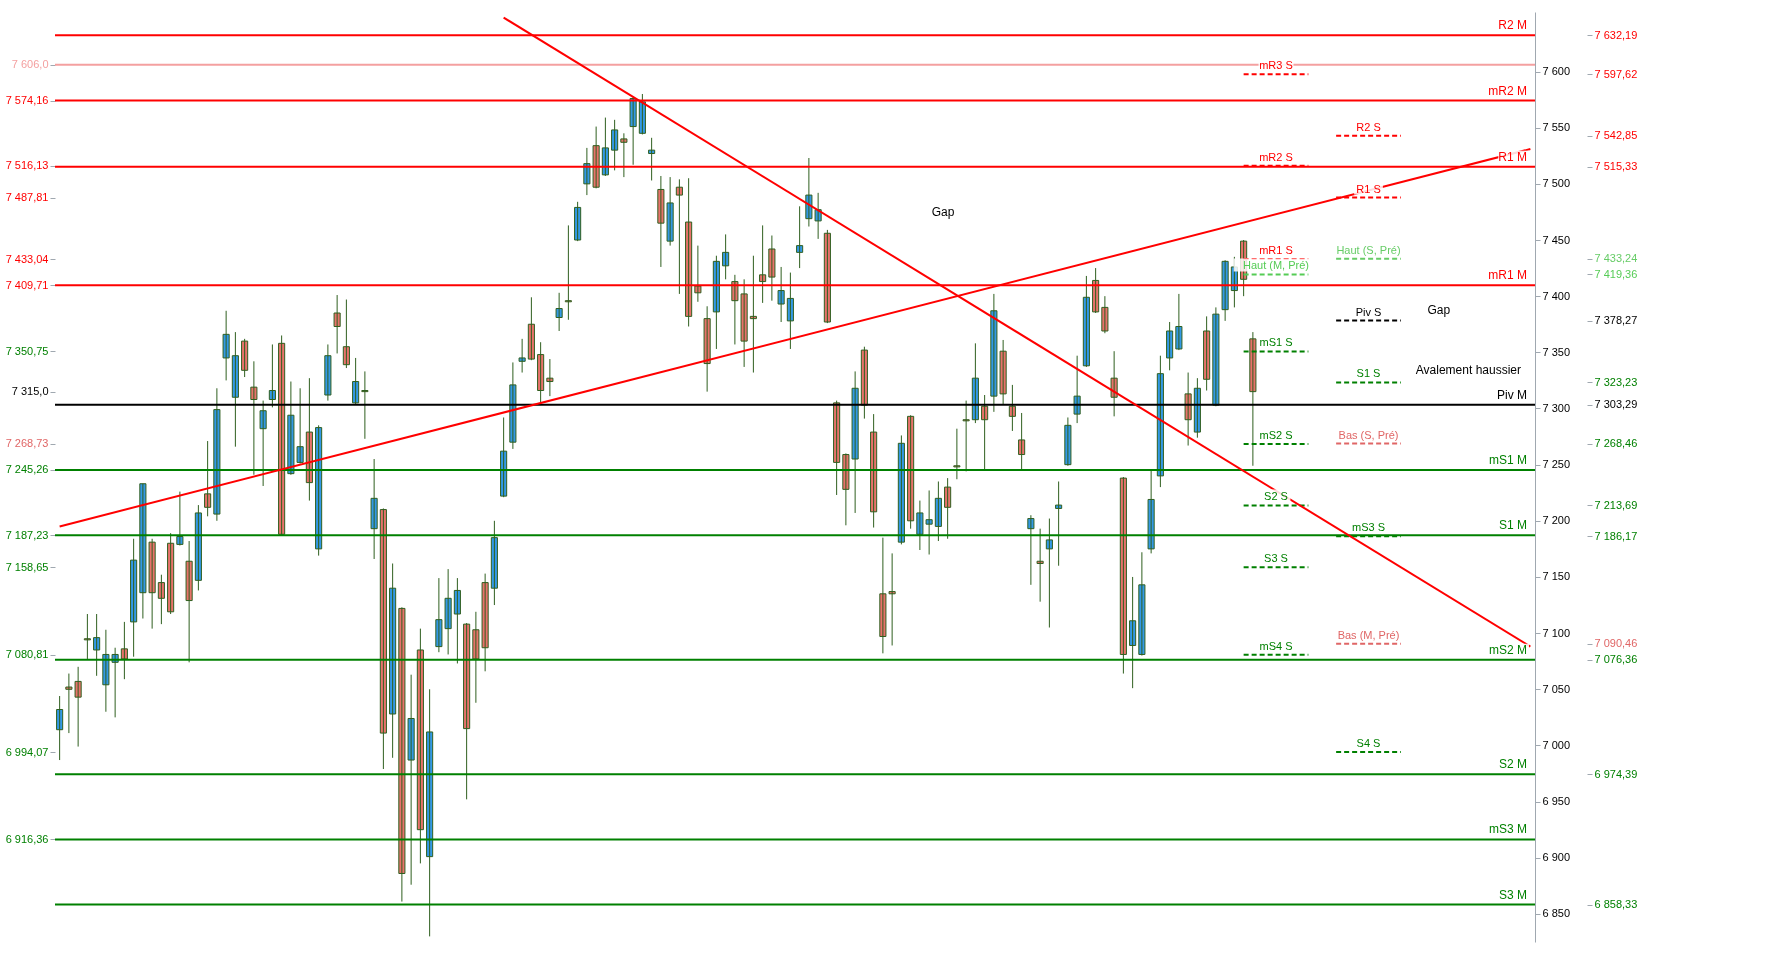 Image resolution: width=1779 pixels, height=979 pixels. What do you see at coordinates (1556, 744) in the screenshot?
I see `y-tick-label: 7 000` at bounding box center [1556, 744].